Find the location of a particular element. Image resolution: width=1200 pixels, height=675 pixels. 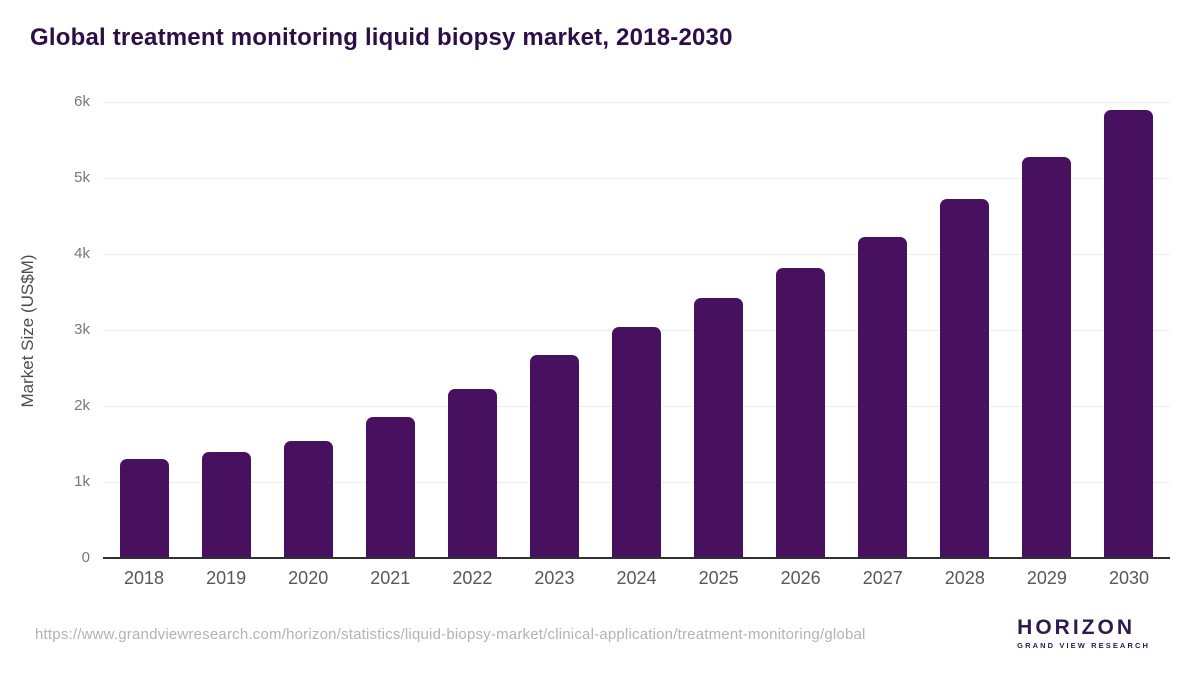

bar-slot-2026 is located at coordinates (801, 330).